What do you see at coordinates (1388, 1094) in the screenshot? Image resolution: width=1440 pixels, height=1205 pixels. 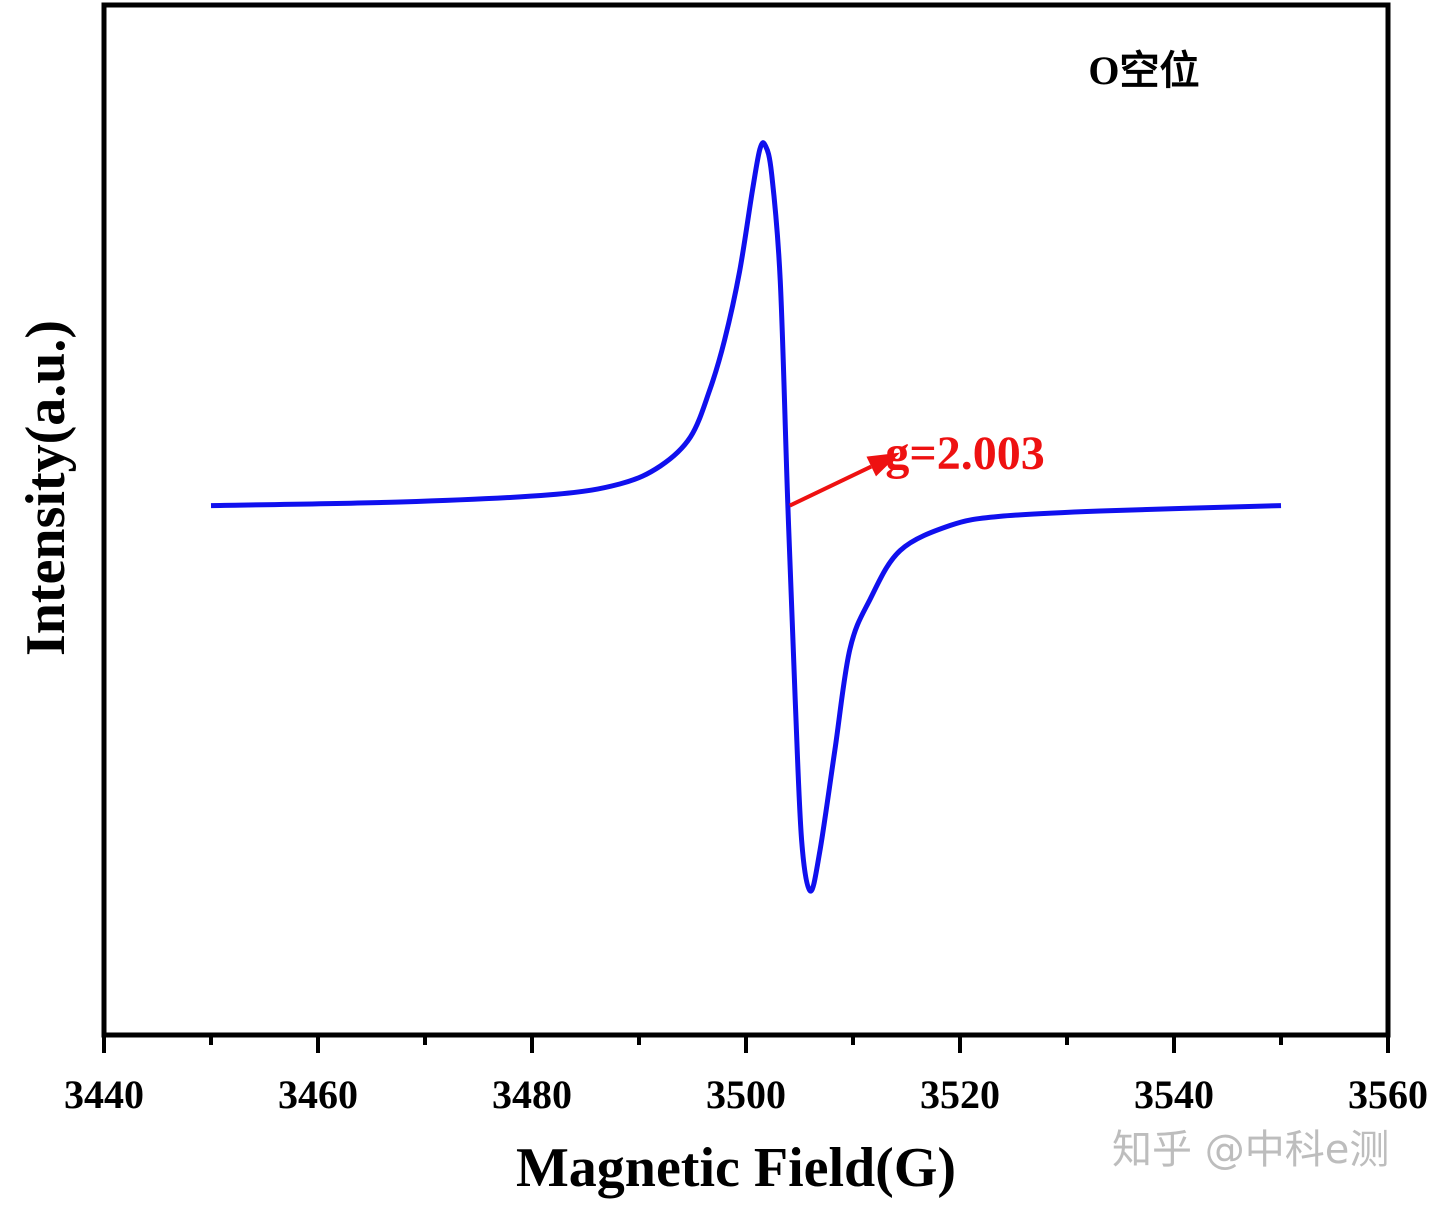 I see `x-tick-label: 3560` at bounding box center [1388, 1094].